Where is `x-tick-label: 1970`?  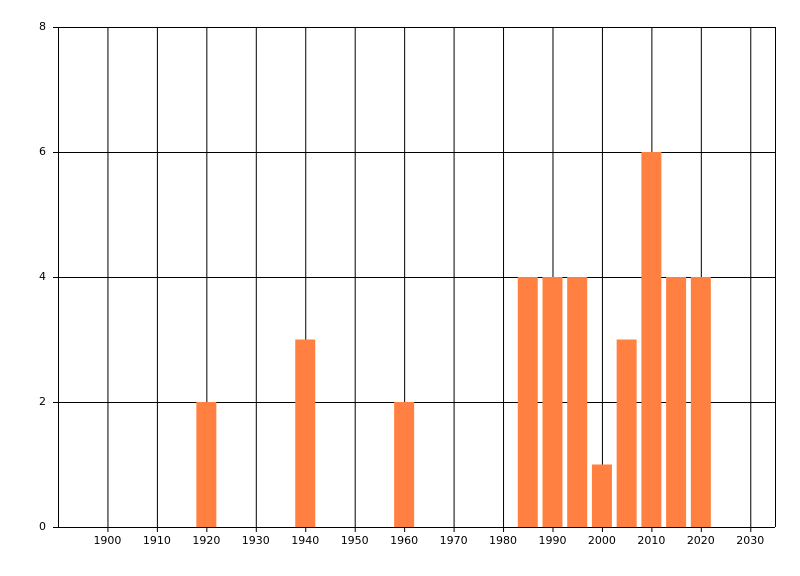 x-tick-label: 1970 is located at coordinates (454, 540).